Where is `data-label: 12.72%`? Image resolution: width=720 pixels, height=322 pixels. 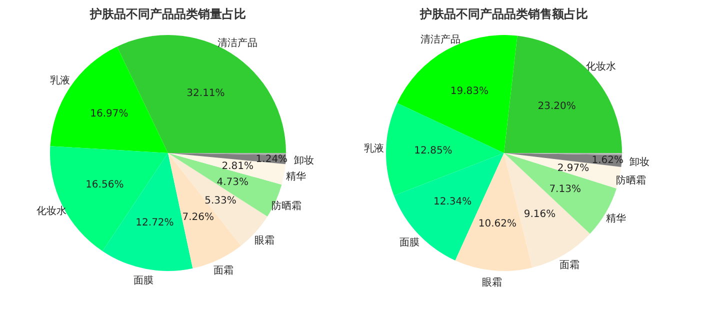
data-label: 12.72% is located at coordinates (155, 223).